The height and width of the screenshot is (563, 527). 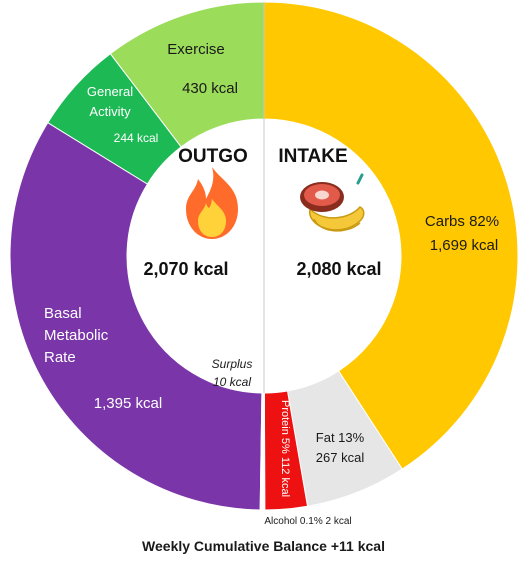 I want to click on fire-icon, so click(x=212, y=203).